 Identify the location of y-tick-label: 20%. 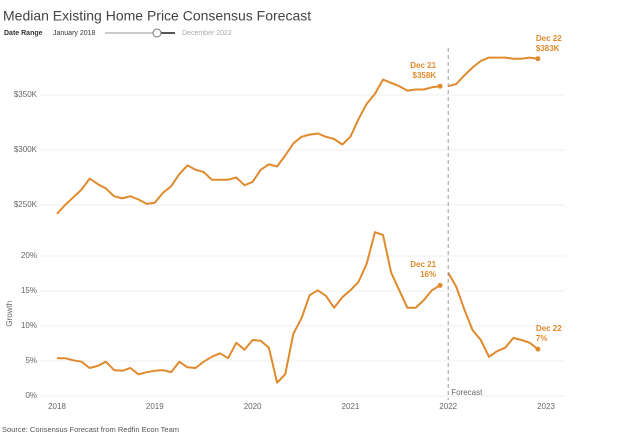
(29, 255).